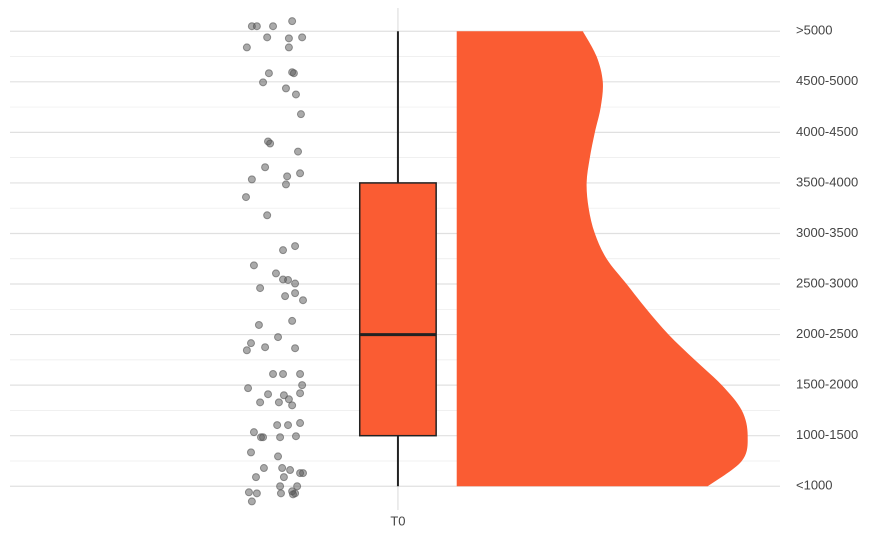 This screenshot has width=875, height=540. What do you see at coordinates (827, 232) in the screenshot?
I see `y-tick-label: 3000-3500` at bounding box center [827, 232].